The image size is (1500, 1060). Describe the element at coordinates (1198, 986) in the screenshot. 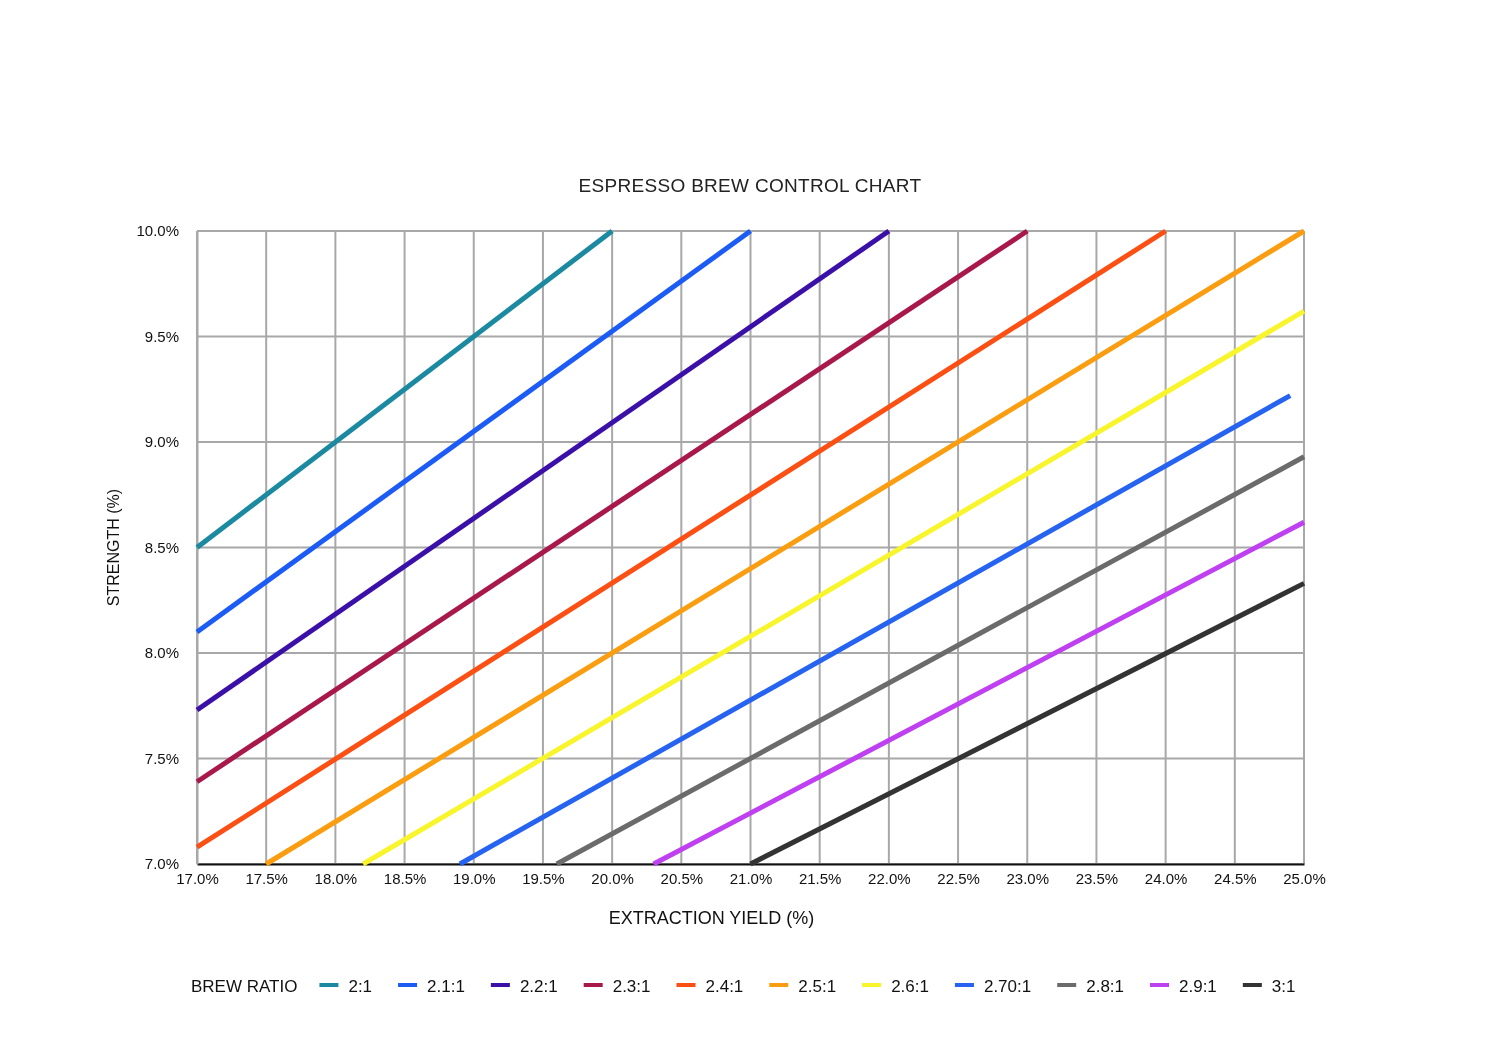

I see `legend-label: 2.9:1` at that location.